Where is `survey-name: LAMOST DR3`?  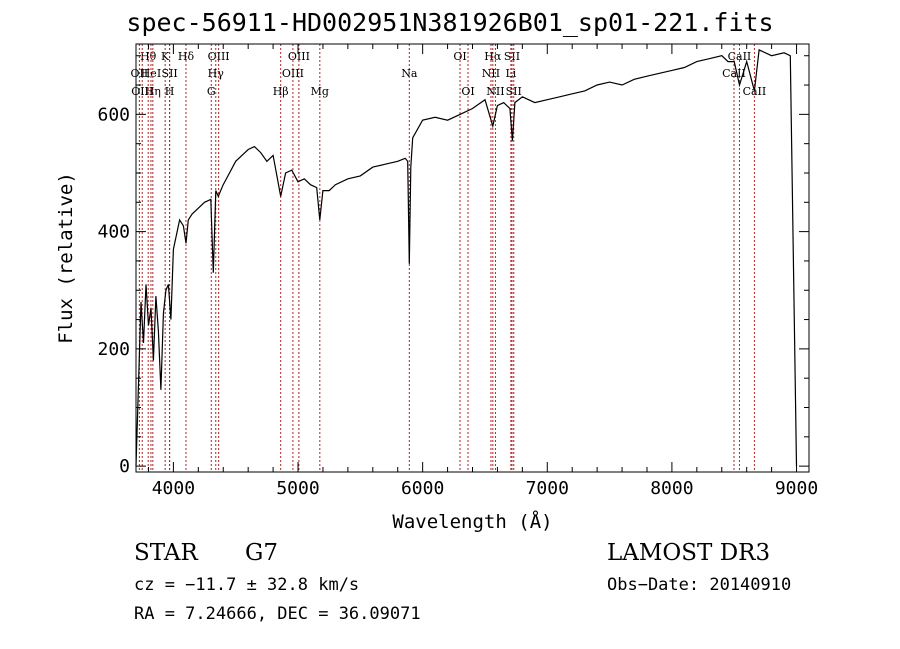
survey-name: LAMOST DR3 is located at coordinates (689, 553).